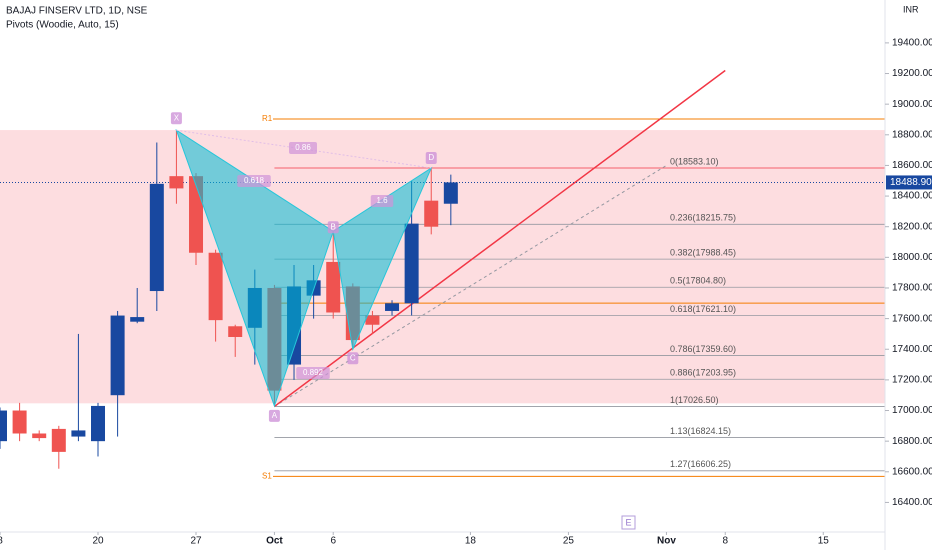 The image size is (932, 550). Describe the element at coordinates (98, 541) in the screenshot. I see `x-tick-label: 20` at that location.